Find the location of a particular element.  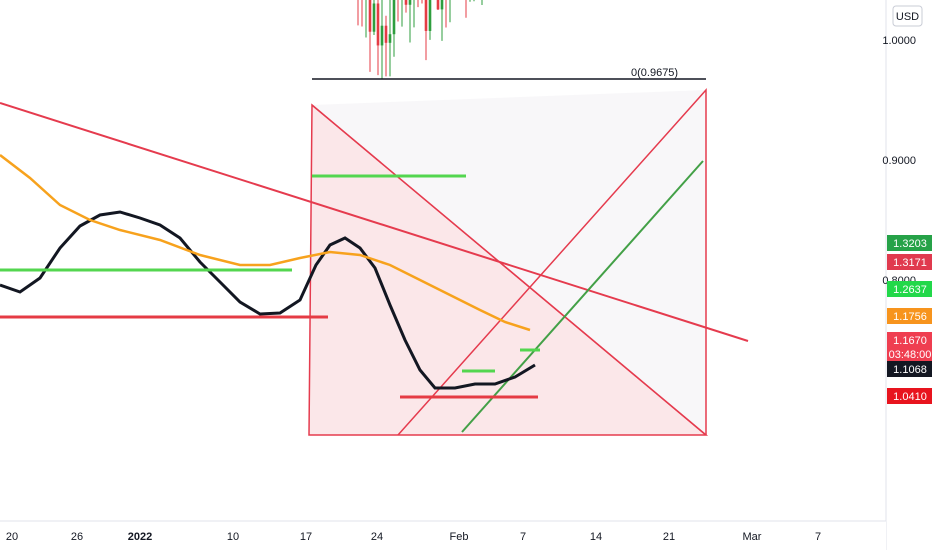

price-badge-value: 1.1756 is located at coordinates (910, 317).